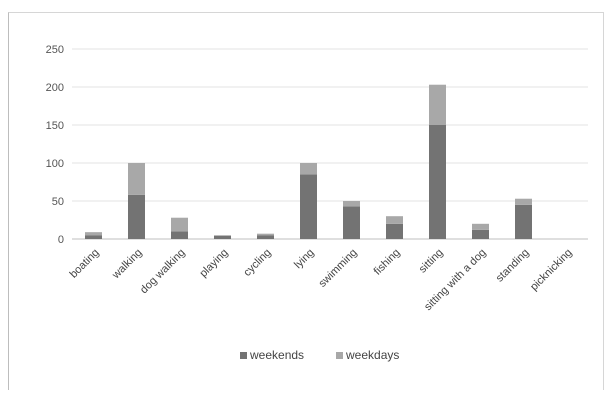 This screenshot has height=394, width=613. What do you see at coordinates (179, 235) in the screenshot?
I see `bar-weekends-dog-walking` at bounding box center [179, 235].